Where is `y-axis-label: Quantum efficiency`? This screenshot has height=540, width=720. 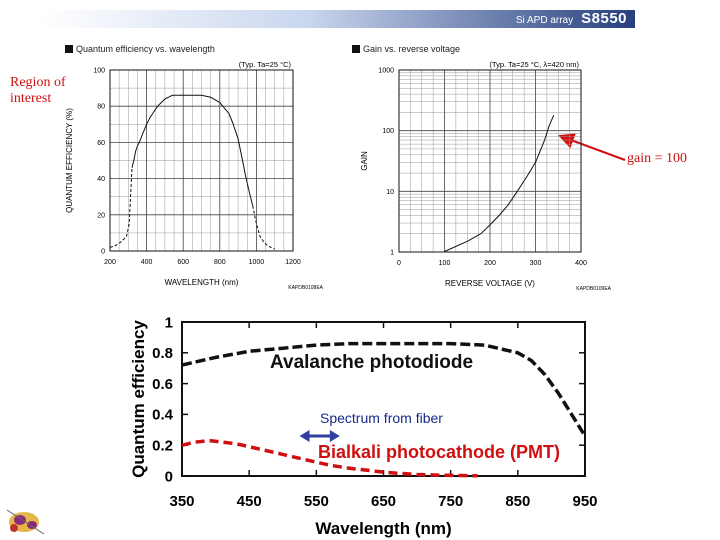
y-axis-label: Quantum efficiency is located at coordinates (138, 399).